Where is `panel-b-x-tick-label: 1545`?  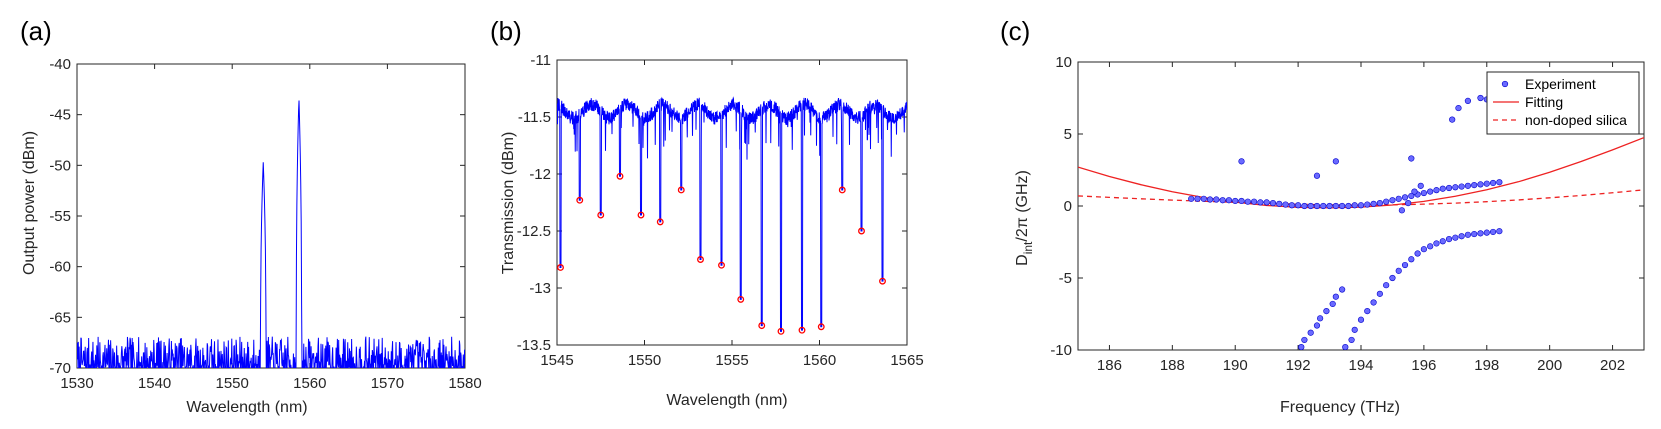 panel-b-x-tick-label: 1545 is located at coordinates (556, 360).